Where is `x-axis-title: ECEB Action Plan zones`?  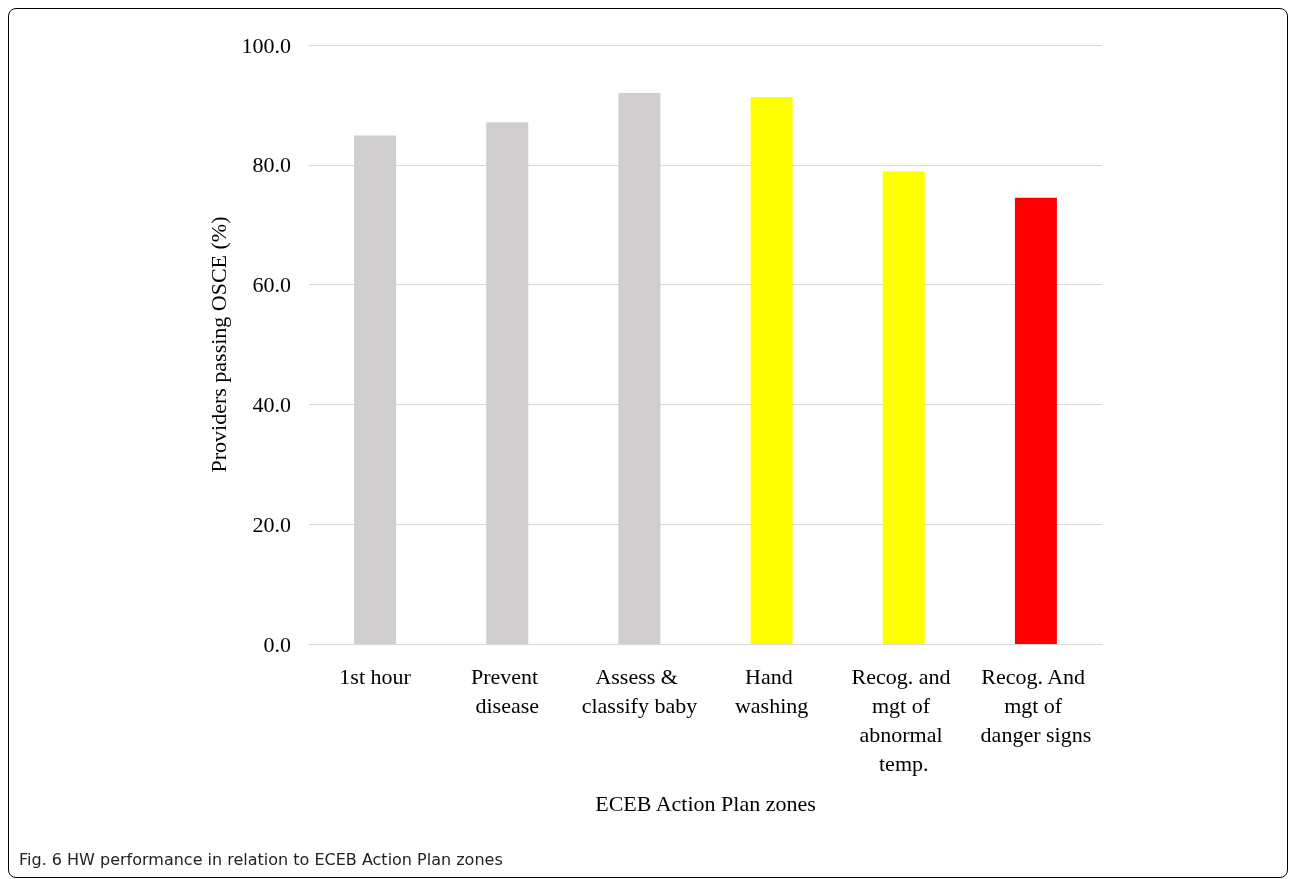
x-axis-title: ECEB Action Plan zones is located at coordinates (705, 803).